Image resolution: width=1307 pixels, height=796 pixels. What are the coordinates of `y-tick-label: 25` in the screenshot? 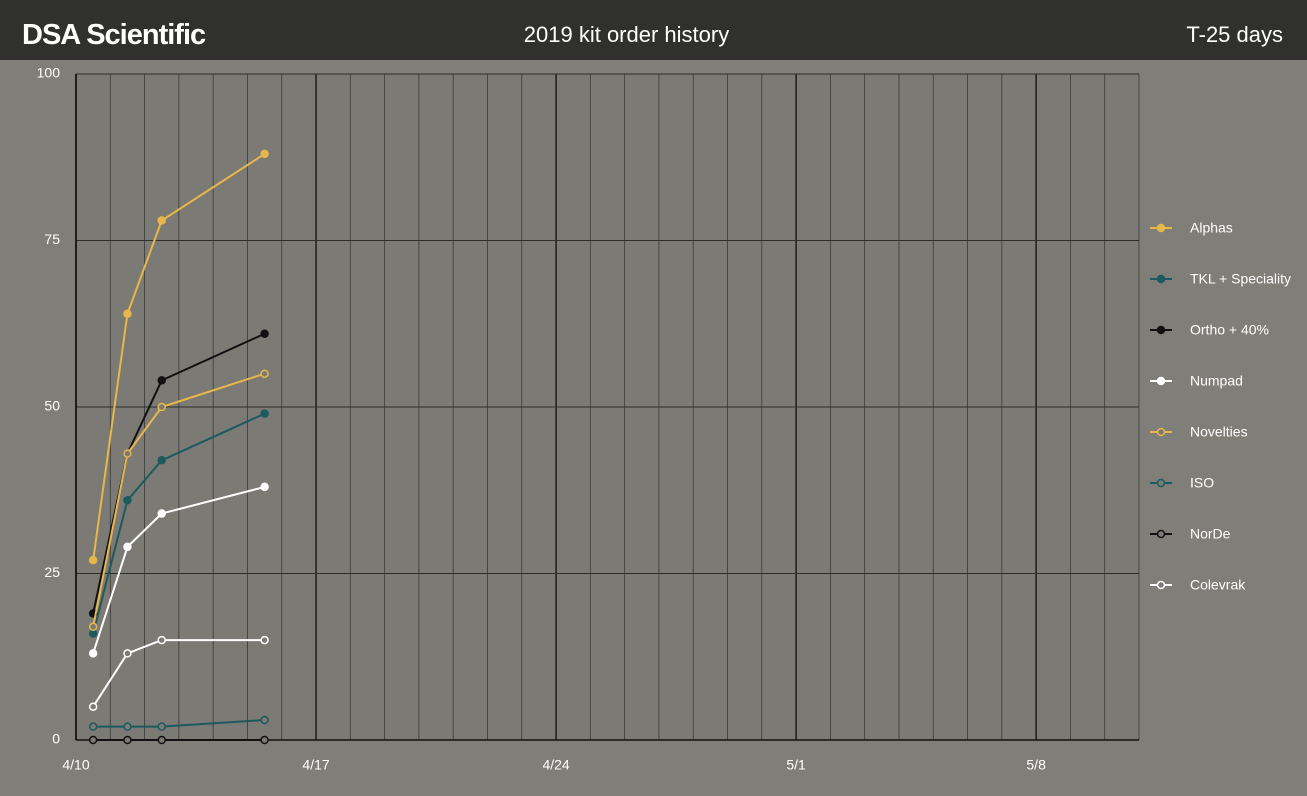 It's located at (52, 572).